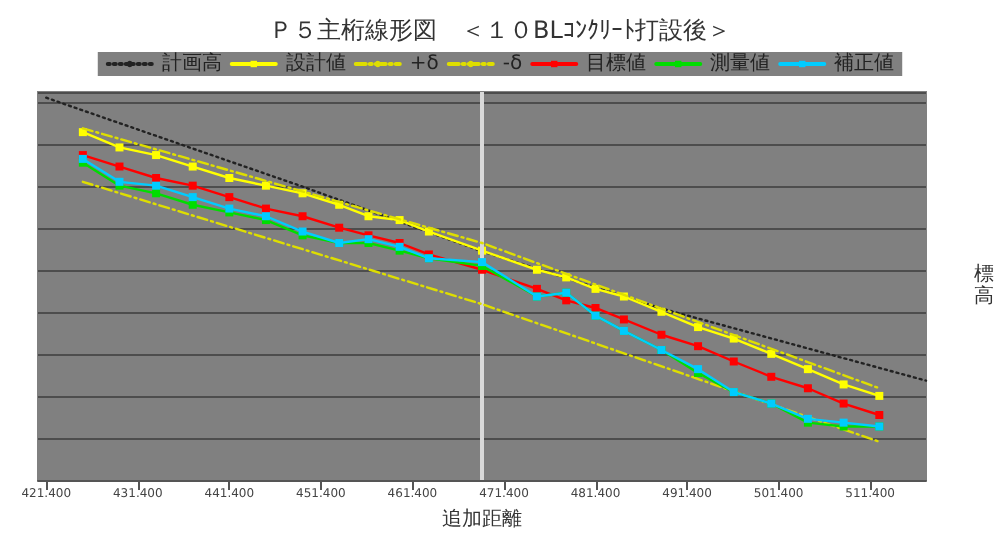 Image resolution: width=1000 pixels, height=540 pixels. I want to click on y-axis-title: 標高, so click(984, 285).